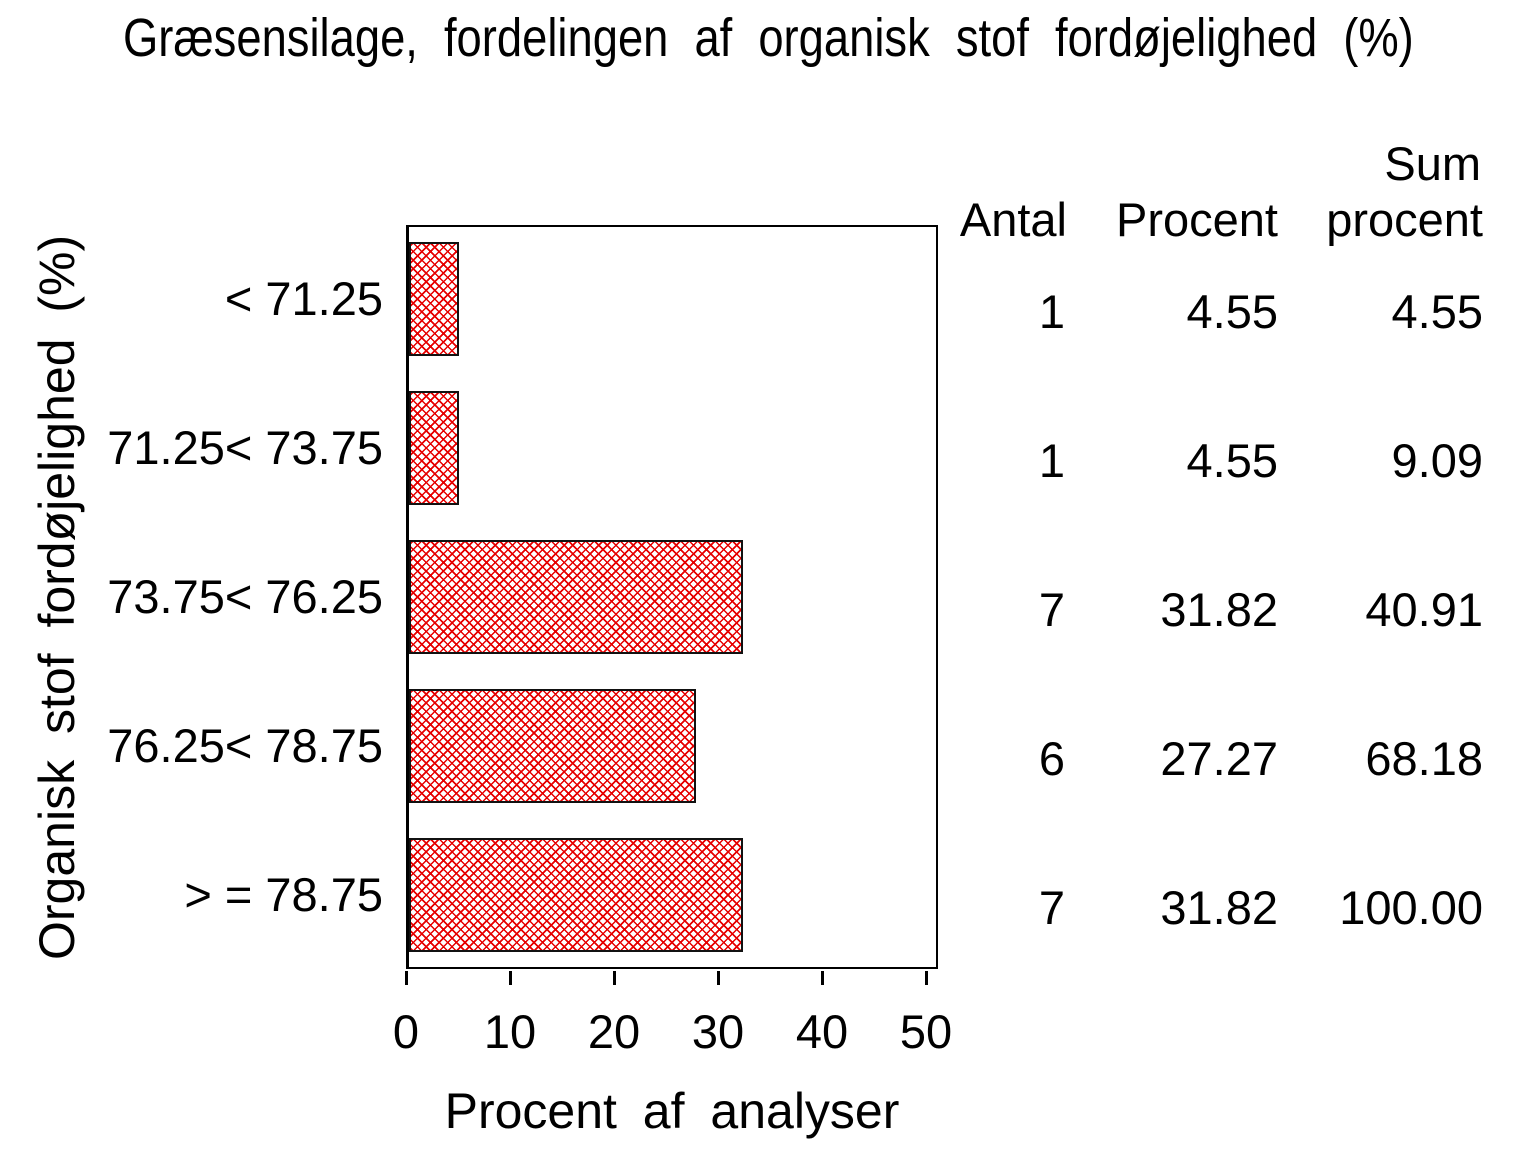 The image size is (1536, 1152). What do you see at coordinates (718, 1031) in the screenshot?
I see `x-tick-label: 30` at bounding box center [718, 1031].